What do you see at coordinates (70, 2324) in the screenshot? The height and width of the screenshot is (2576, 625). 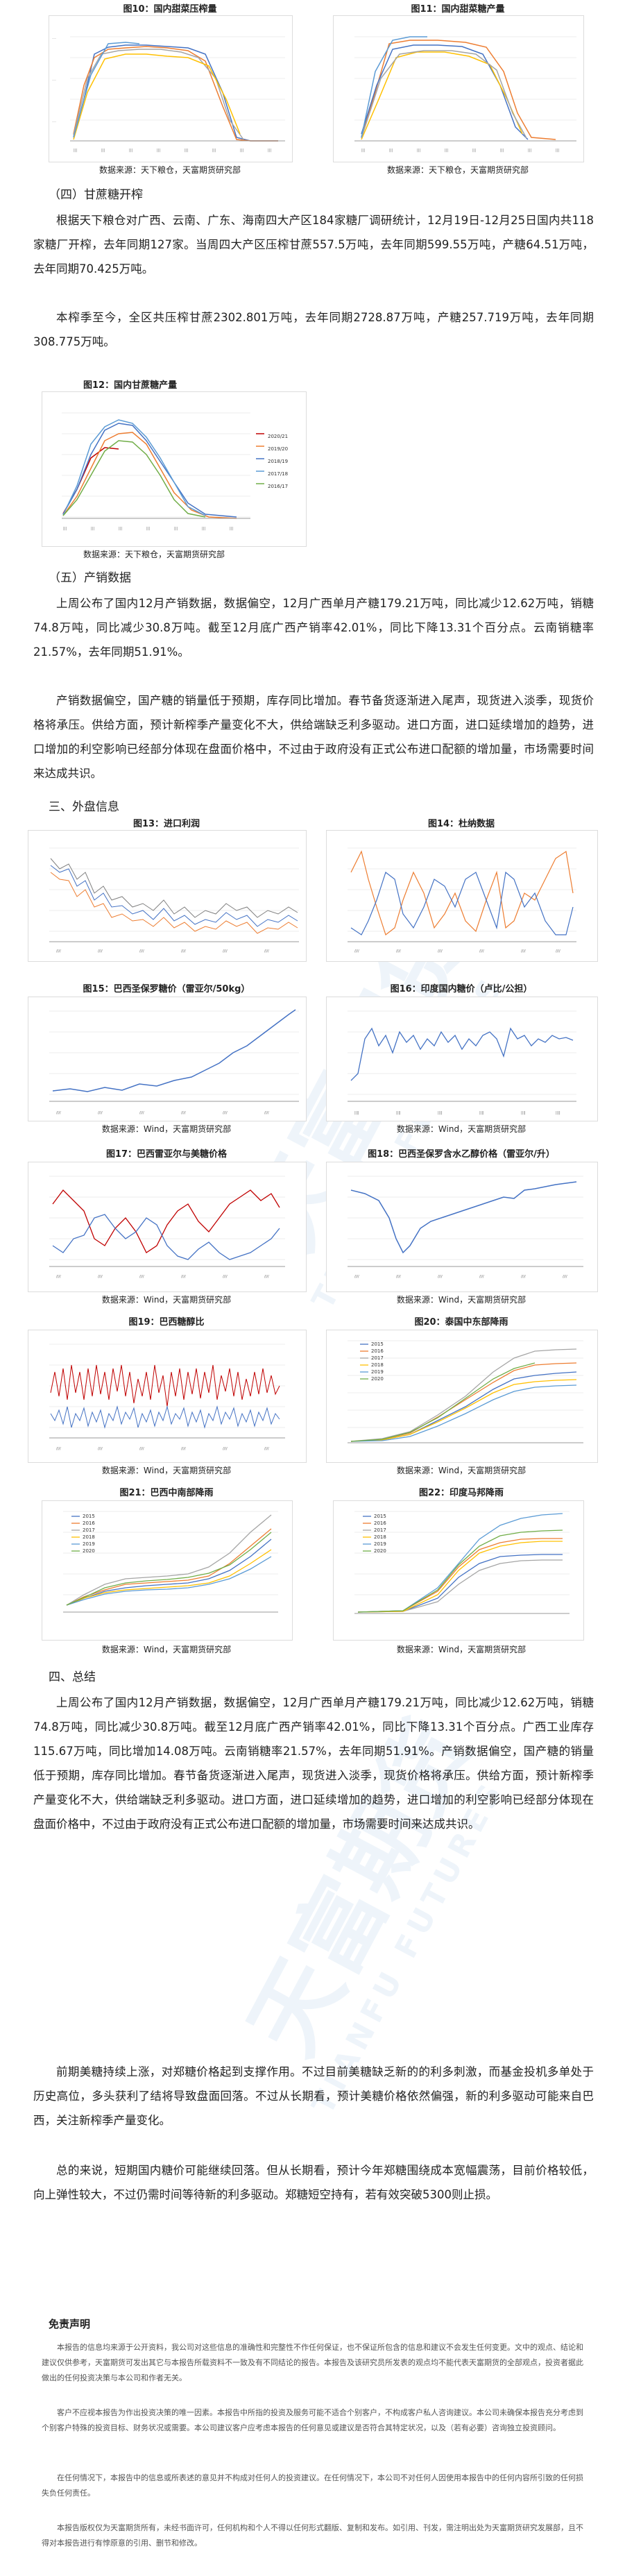 I see `disclaimer-title: 免责声明` at bounding box center [70, 2324].